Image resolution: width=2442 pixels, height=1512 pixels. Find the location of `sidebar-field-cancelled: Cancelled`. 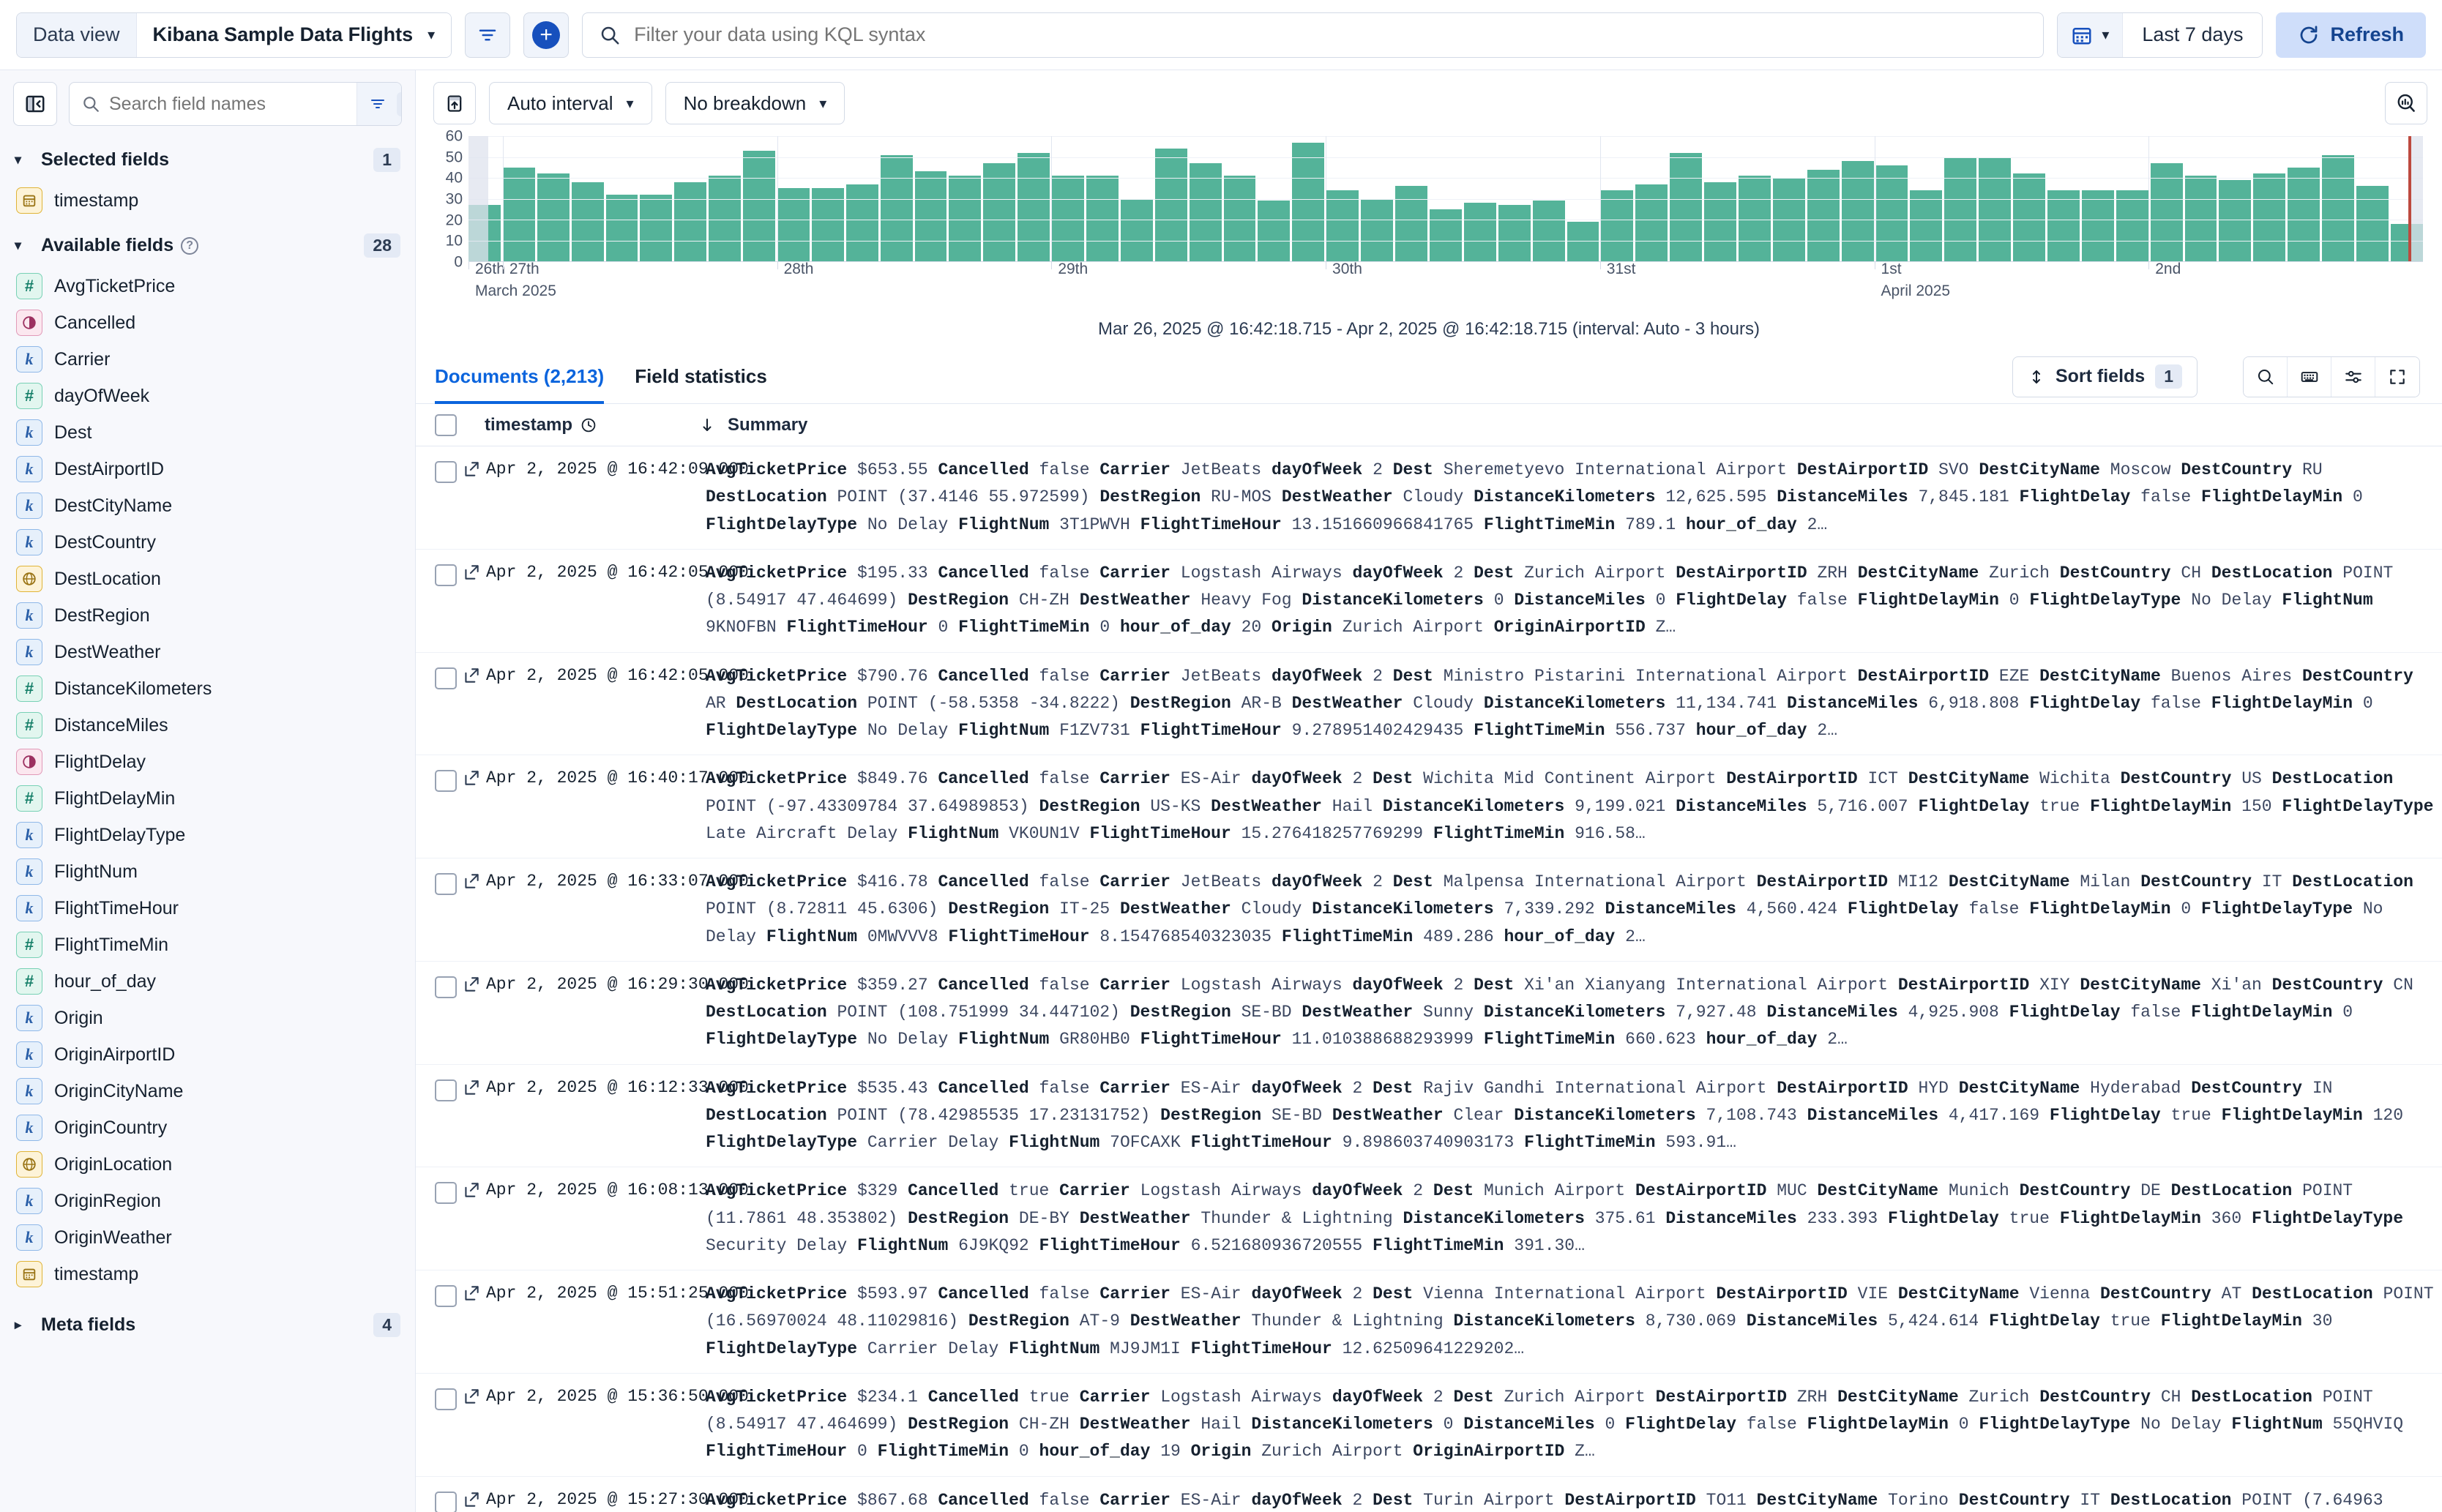

sidebar-field-cancelled: Cancelled is located at coordinates (207, 322).